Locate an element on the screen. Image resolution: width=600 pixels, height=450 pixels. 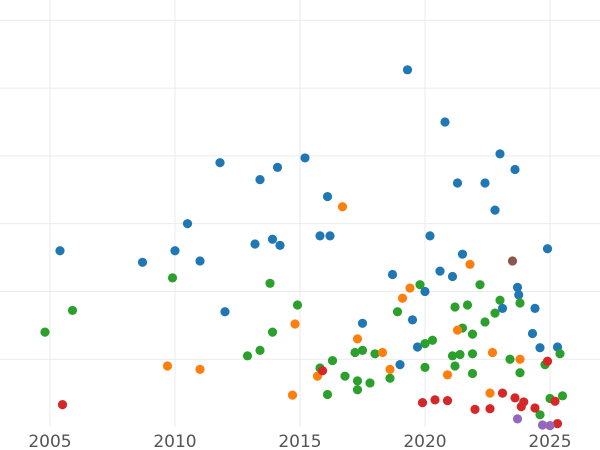
series-purple is located at coordinates (533, 422).